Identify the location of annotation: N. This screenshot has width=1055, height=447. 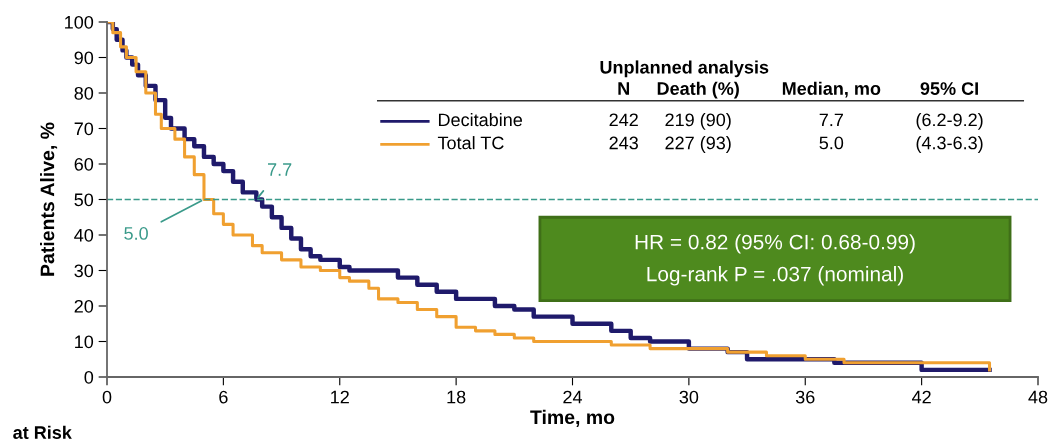
(624, 88).